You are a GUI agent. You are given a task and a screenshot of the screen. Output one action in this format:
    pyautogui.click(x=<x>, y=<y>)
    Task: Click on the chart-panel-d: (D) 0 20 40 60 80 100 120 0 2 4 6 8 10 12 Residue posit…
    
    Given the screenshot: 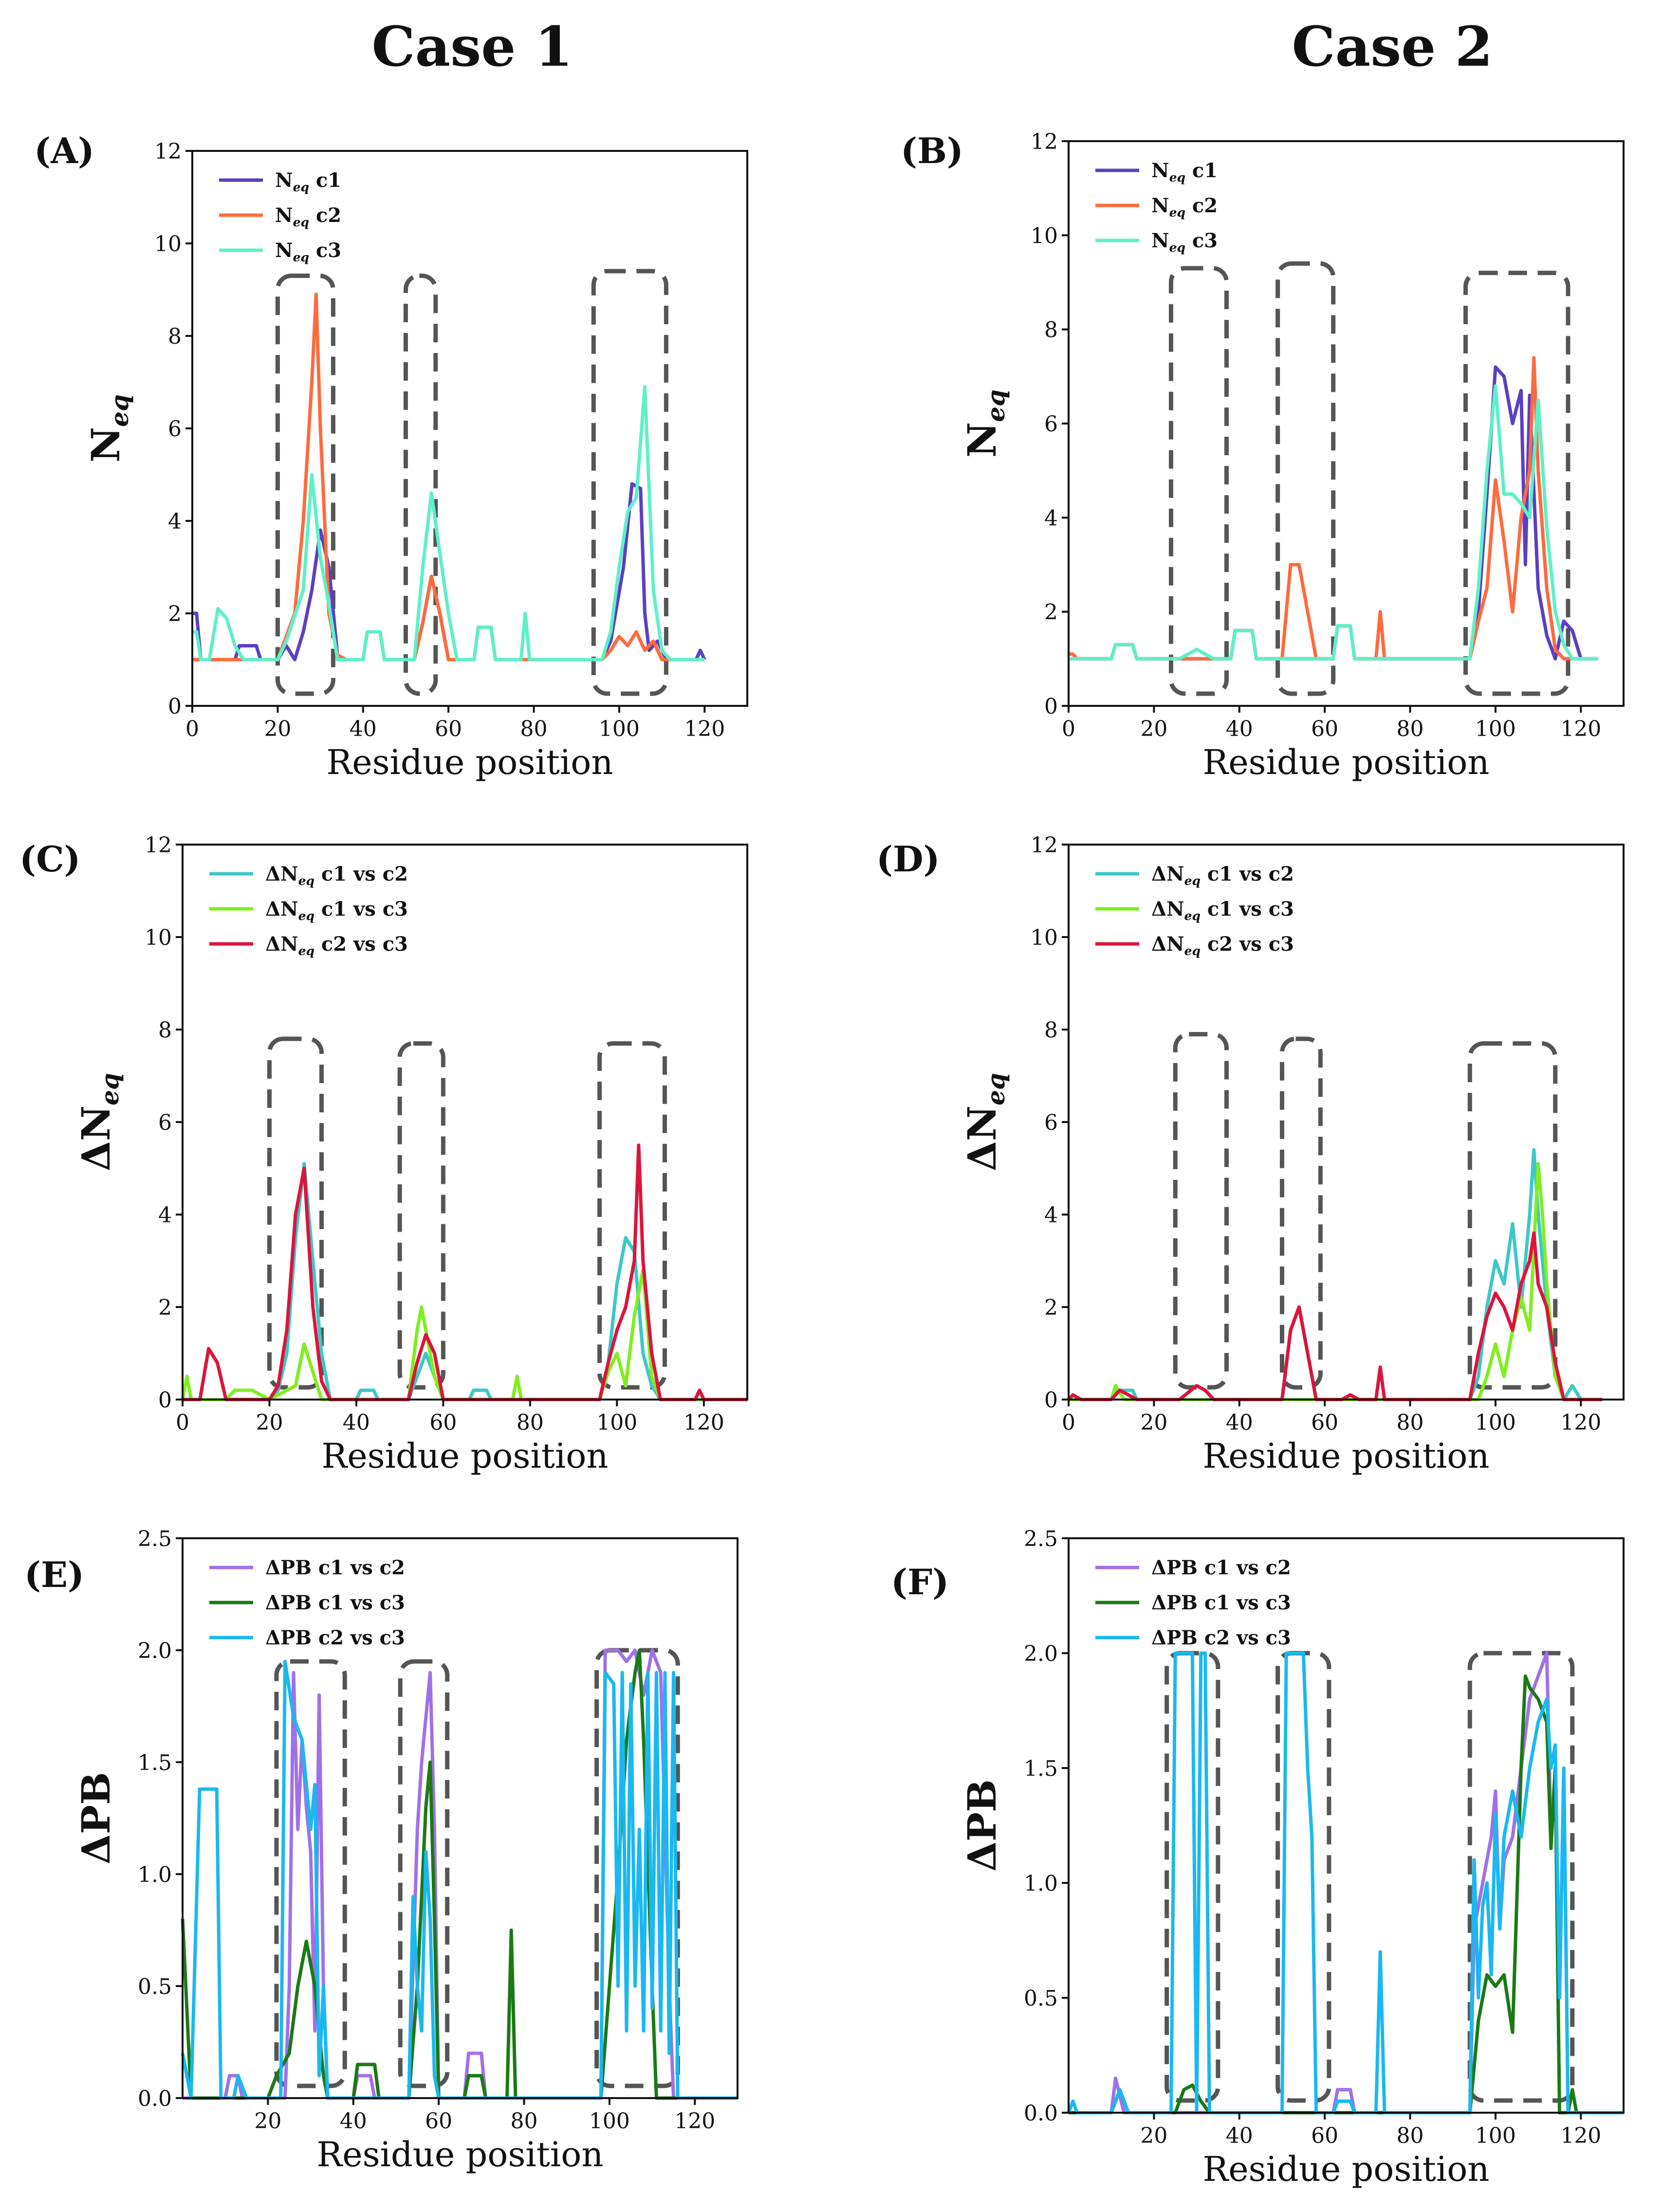 What is the action you would take?
    pyautogui.click(x=1250, y=1154)
    